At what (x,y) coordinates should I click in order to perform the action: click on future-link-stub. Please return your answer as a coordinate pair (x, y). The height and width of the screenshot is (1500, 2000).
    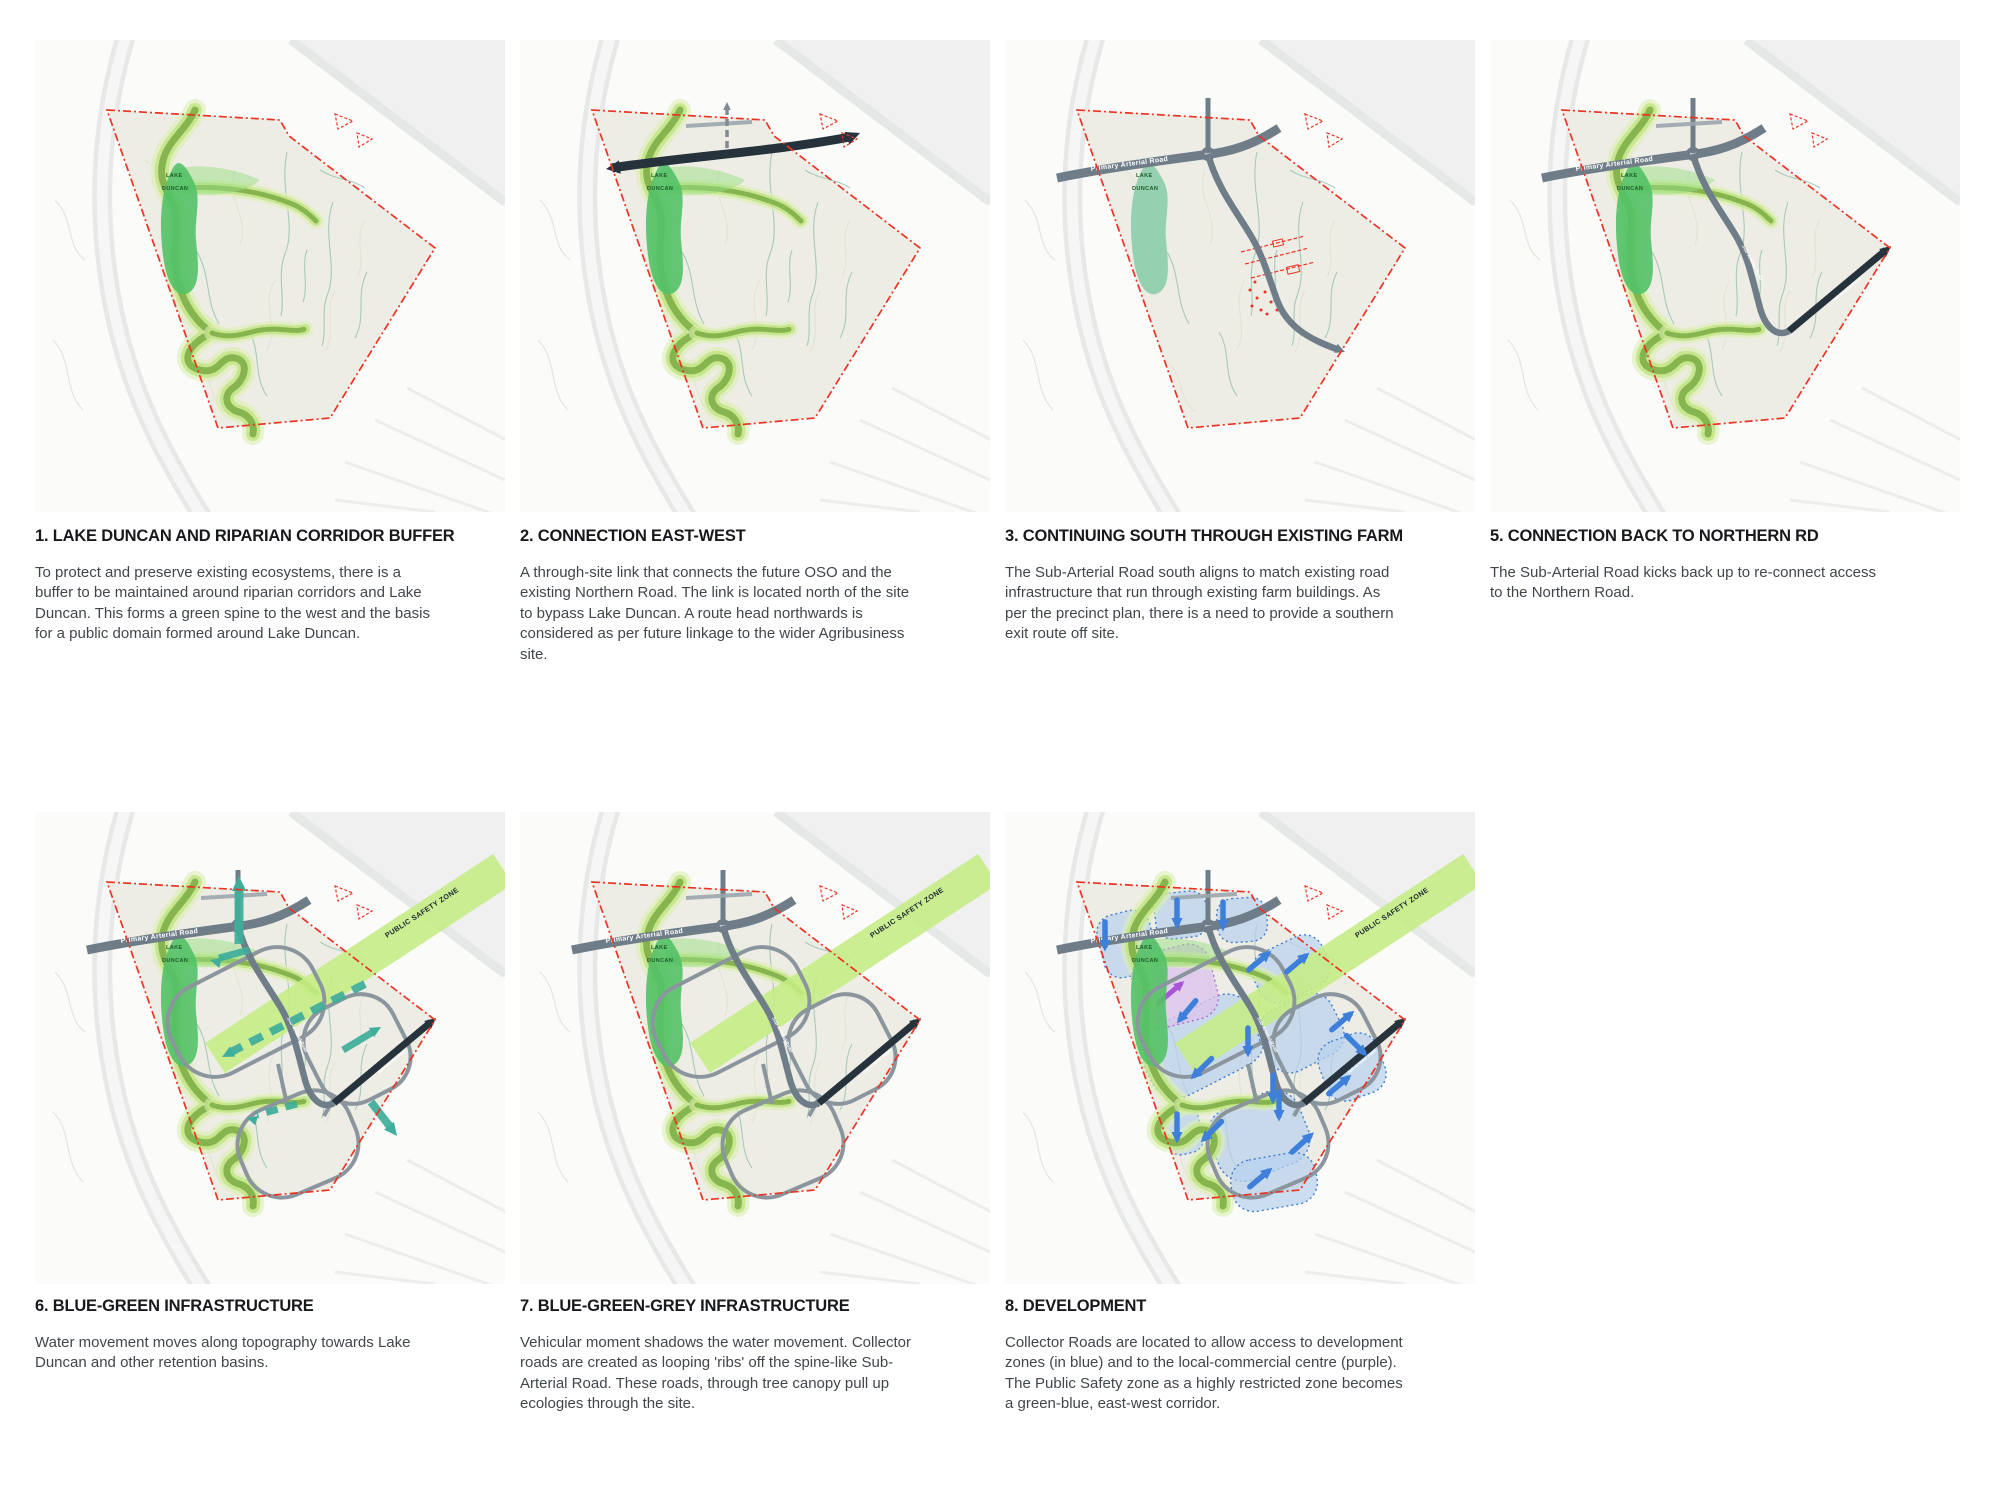
    Looking at the image, I should click on (1204, 896).